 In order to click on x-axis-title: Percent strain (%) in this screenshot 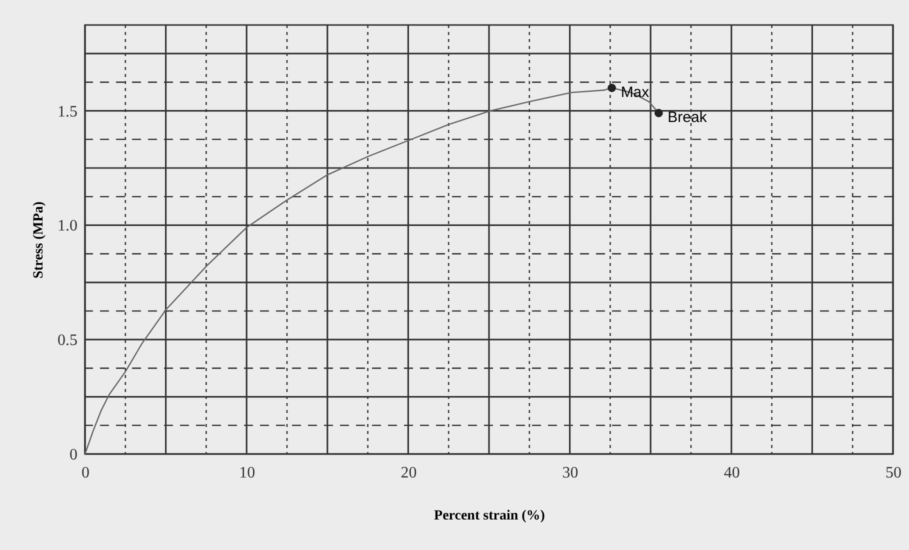, I will do `click(490, 516)`.